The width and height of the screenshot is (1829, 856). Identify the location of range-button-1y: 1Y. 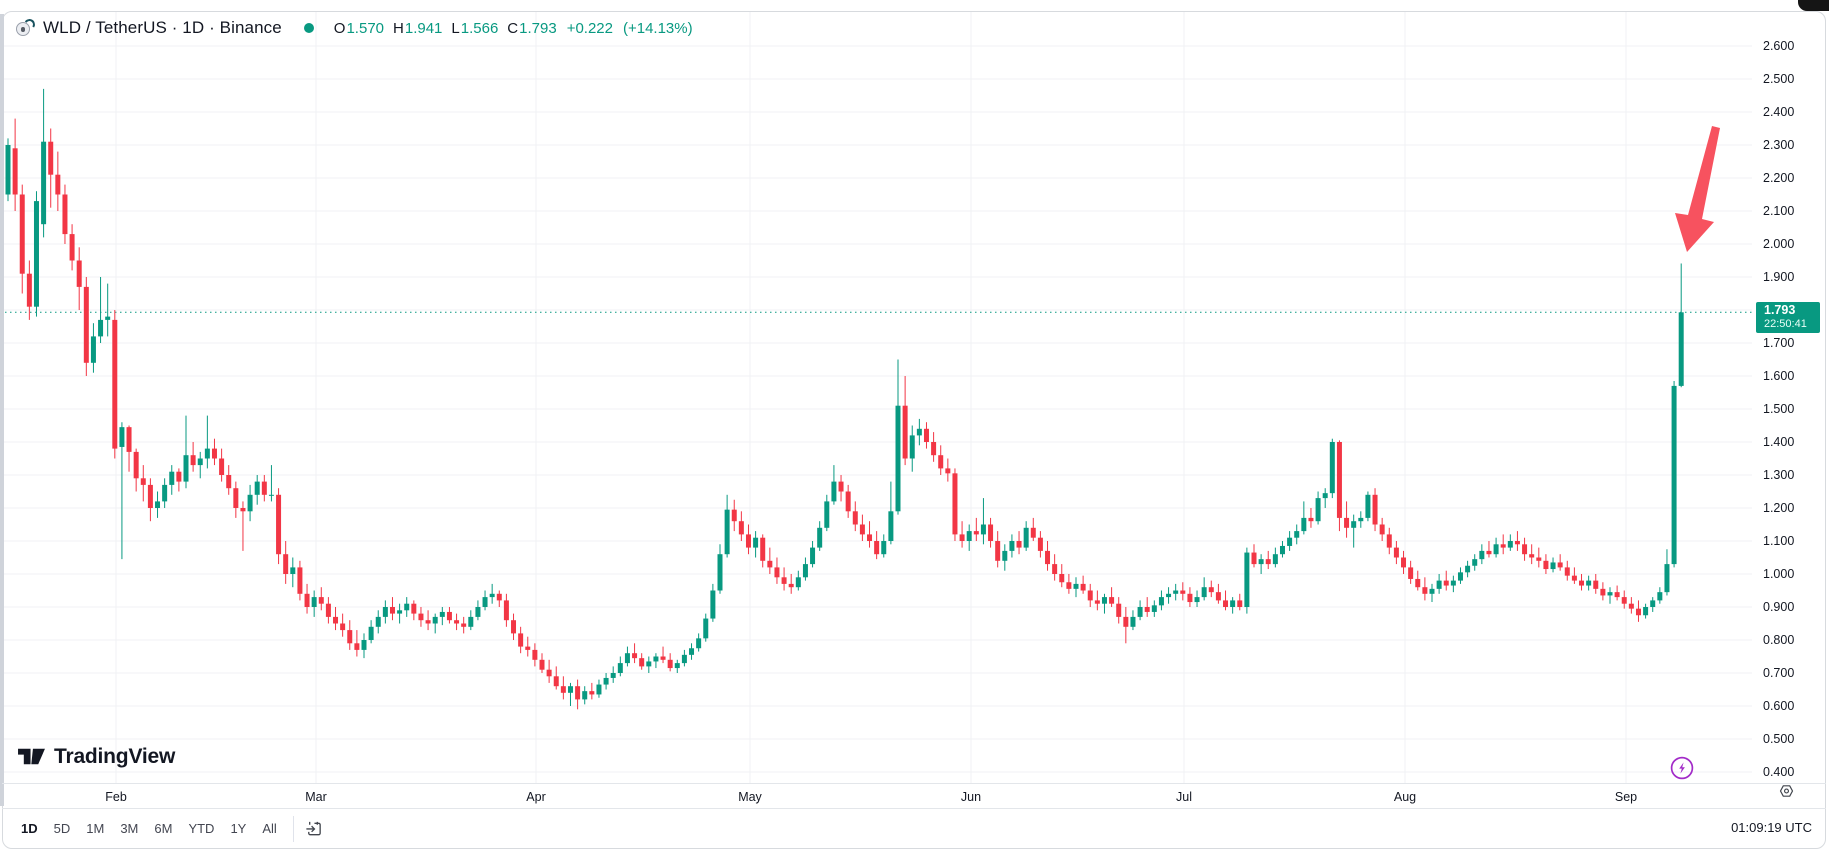
(238, 828).